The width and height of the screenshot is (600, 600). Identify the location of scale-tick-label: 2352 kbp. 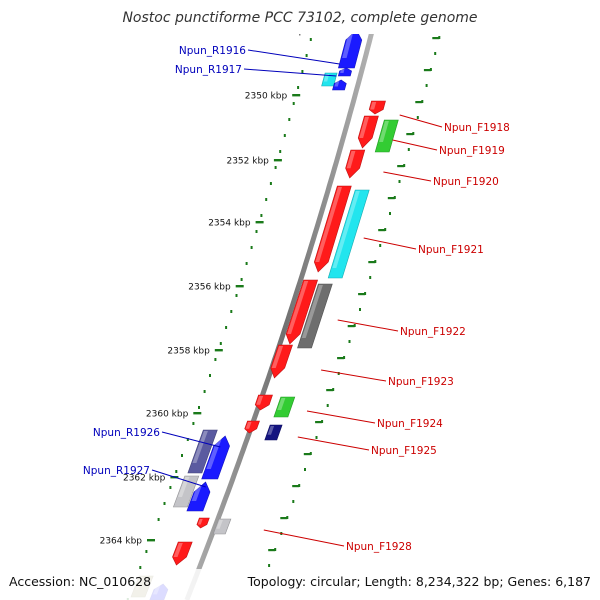
(247, 162).